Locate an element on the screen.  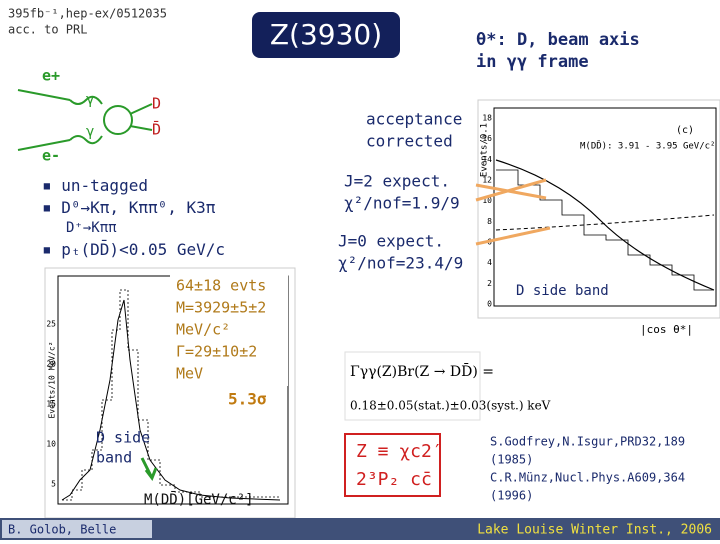
footer-bar is located at coordinates (360, 529).